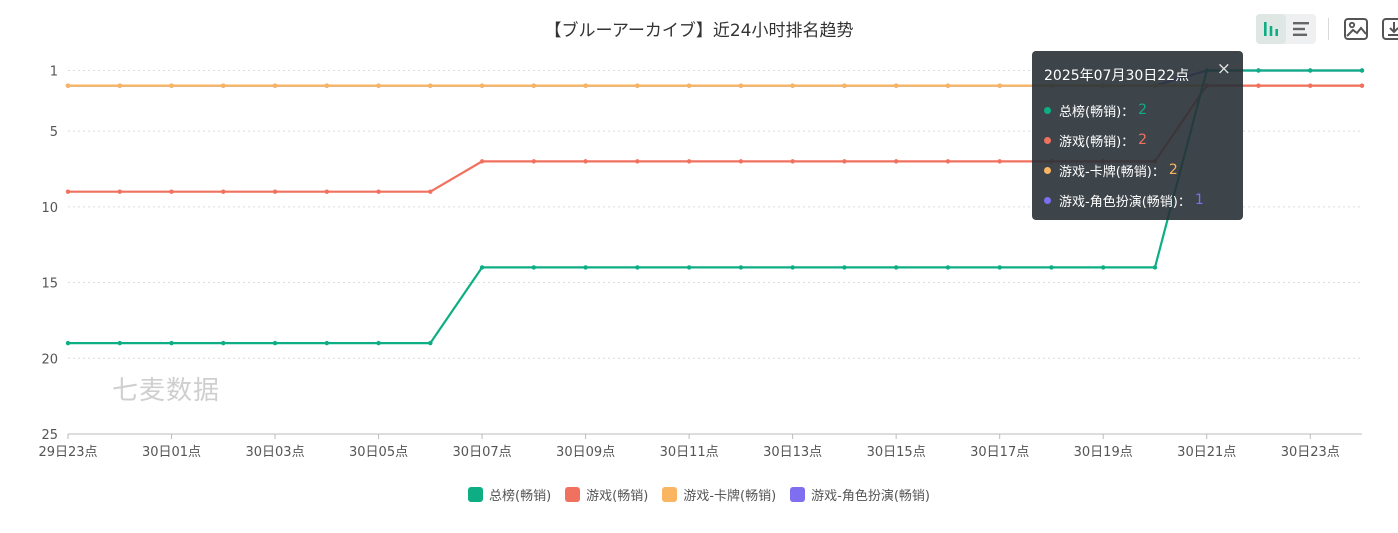 The image size is (1398, 533). What do you see at coordinates (896, 452) in the screenshot?
I see `x-tick-label: 30日15点` at bounding box center [896, 452].